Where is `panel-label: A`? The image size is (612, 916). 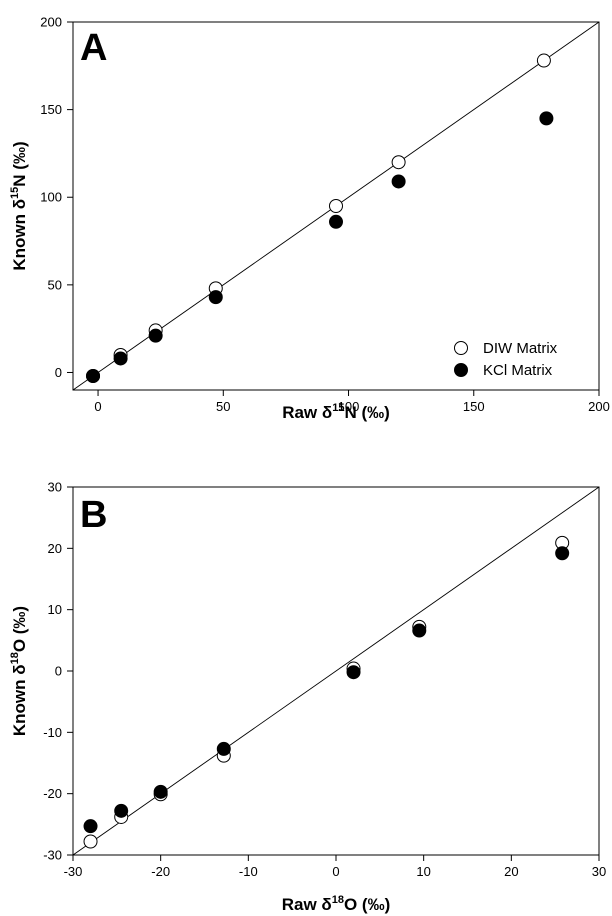 panel-label: A is located at coordinates (93, 48).